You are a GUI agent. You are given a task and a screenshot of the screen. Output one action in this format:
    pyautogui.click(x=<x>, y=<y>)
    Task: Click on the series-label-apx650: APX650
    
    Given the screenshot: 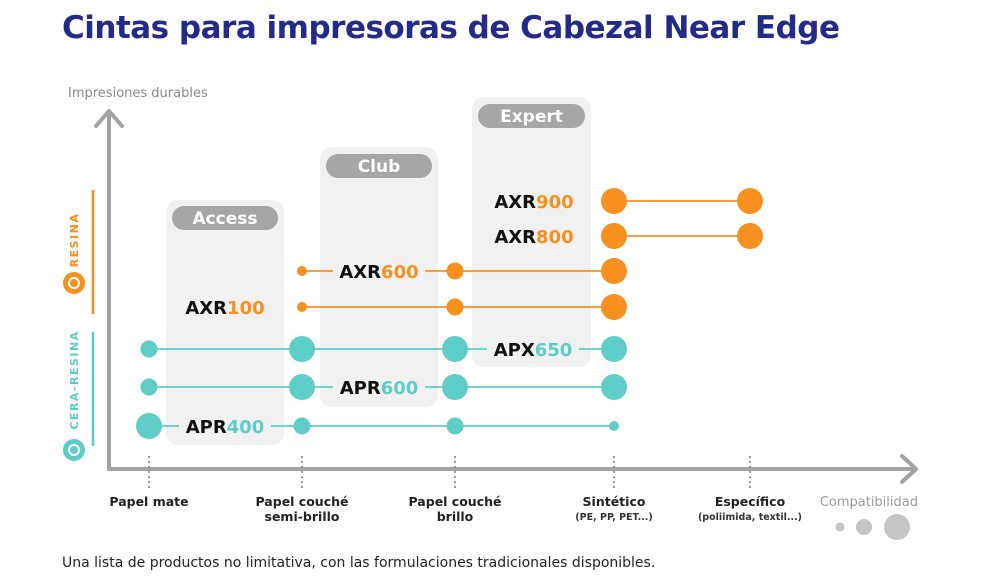 What is the action you would take?
    pyautogui.click(x=533, y=350)
    